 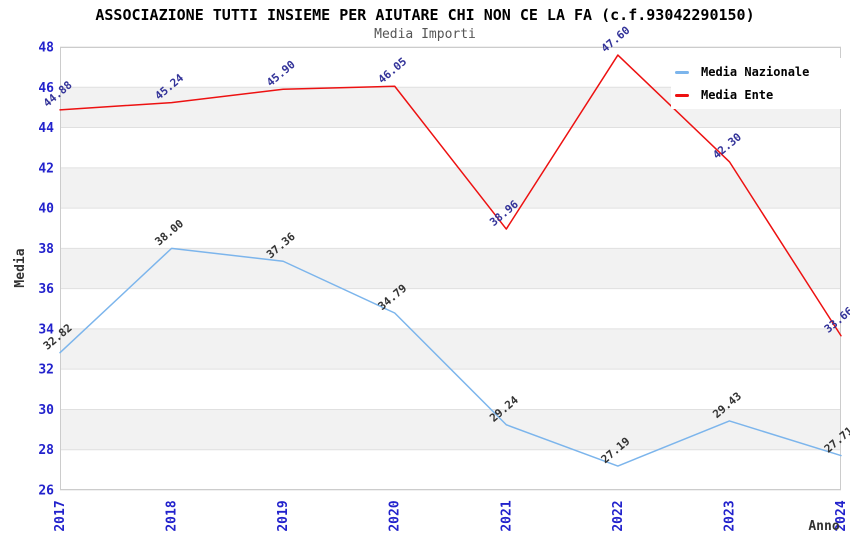 I want to click on legend-item-media-nazionale: Media Nazionale, so click(x=760, y=72).